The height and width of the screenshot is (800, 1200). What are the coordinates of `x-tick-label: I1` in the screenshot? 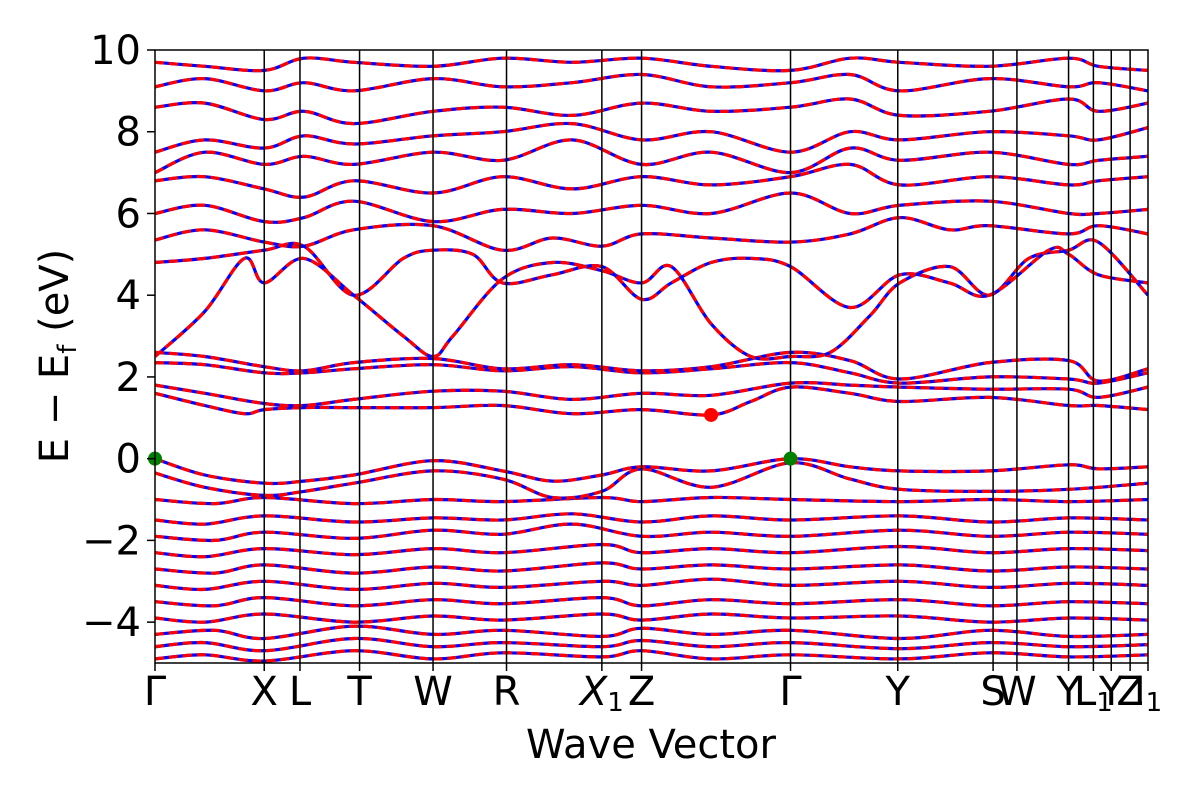 It's located at (1148, 693).